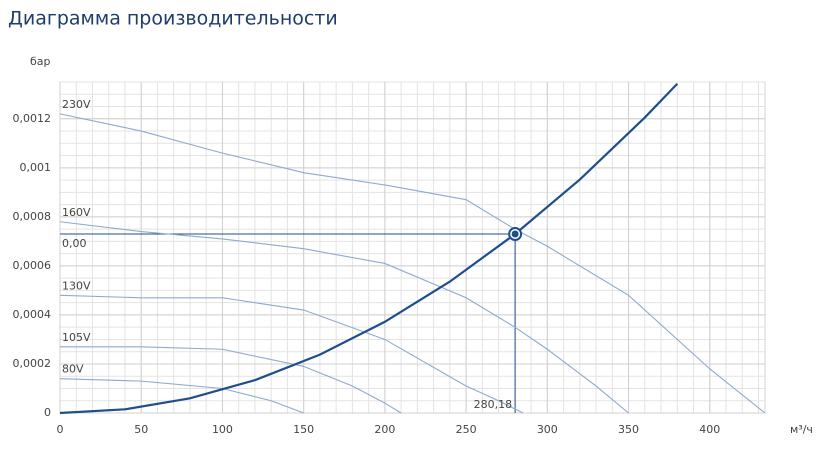  What do you see at coordinates (74, 243) in the screenshot?
I see `operating-point-y-label: 0,00` at bounding box center [74, 243].